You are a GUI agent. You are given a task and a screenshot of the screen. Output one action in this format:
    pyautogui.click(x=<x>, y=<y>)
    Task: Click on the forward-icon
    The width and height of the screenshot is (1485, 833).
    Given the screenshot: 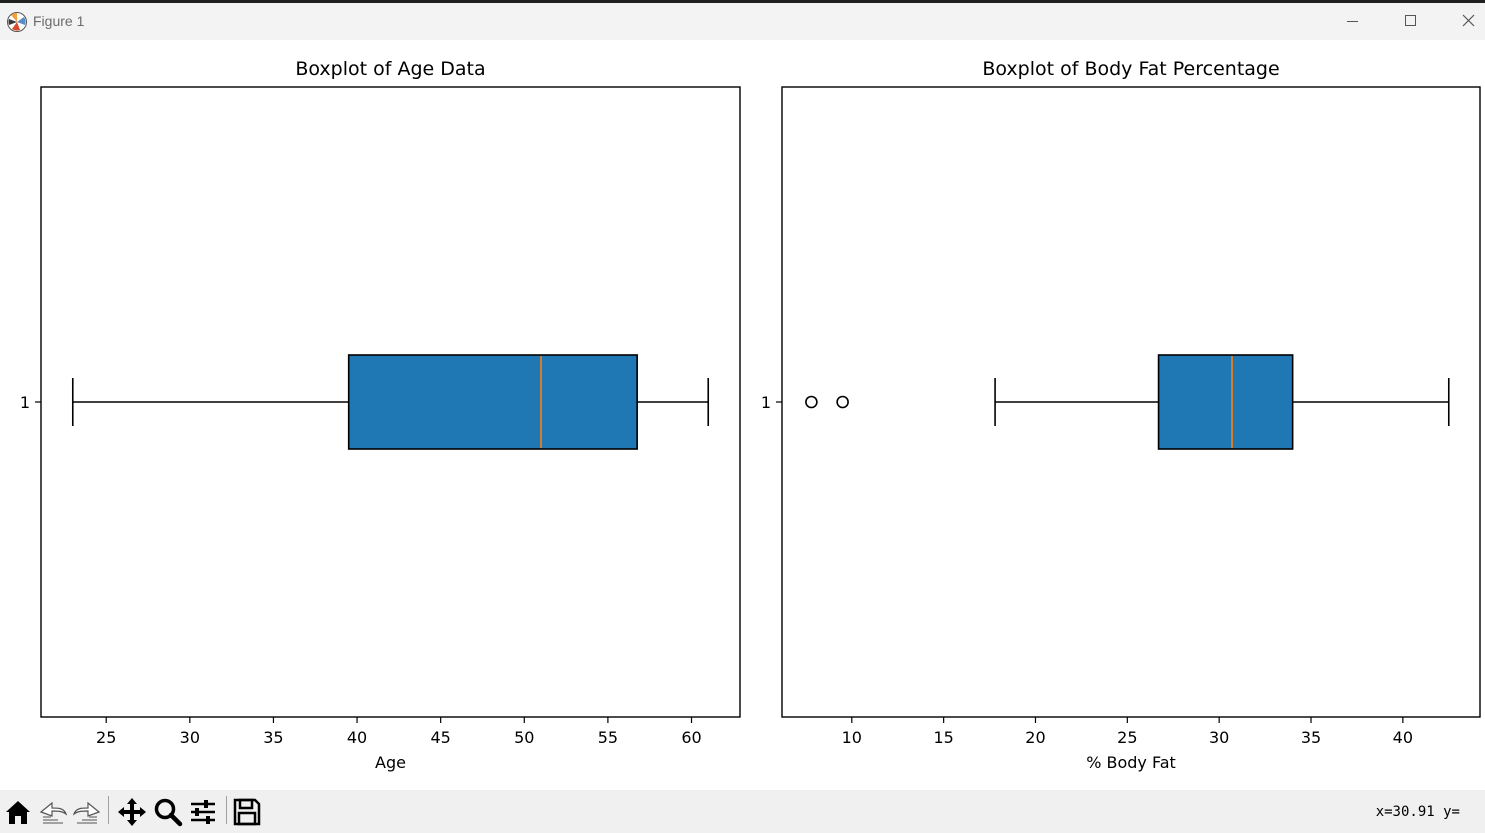 What is the action you would take?
    pyautogui.click(x=86, y=812)
    